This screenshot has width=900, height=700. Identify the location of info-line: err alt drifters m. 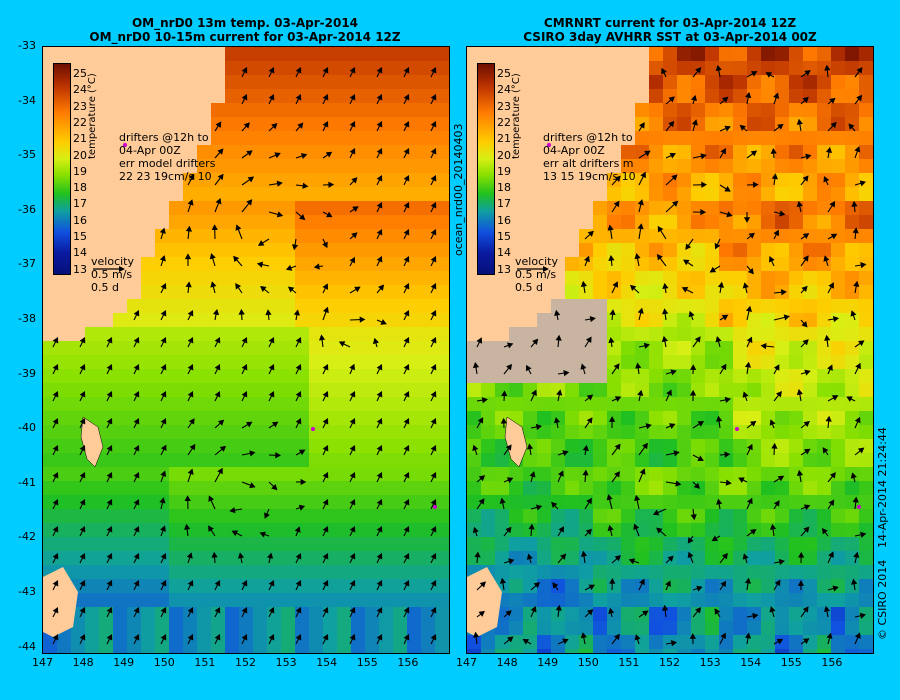
(588, 163).